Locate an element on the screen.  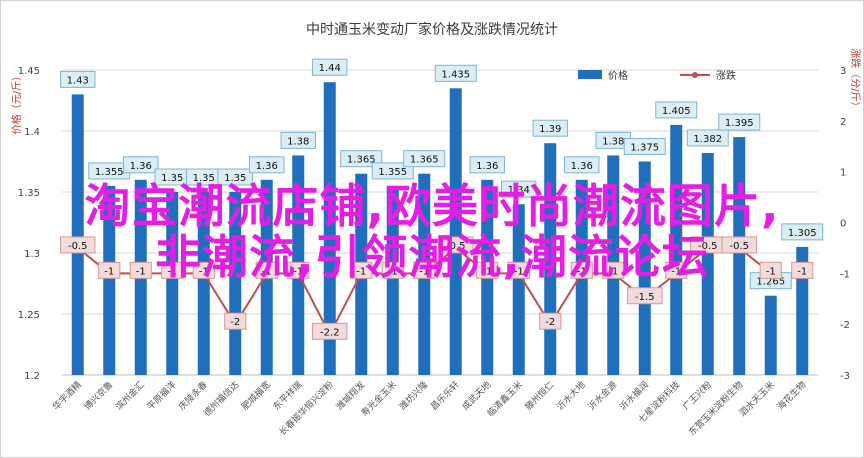
bar-value-label: 1.44 is located at coordinates (330, 68).